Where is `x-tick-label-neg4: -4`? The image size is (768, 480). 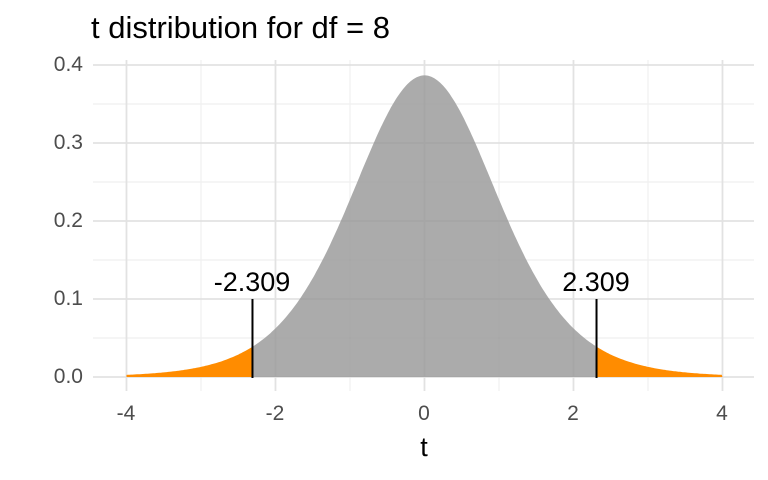
x-tick-label-neg4: -4 is located at coordinates (126, 413).